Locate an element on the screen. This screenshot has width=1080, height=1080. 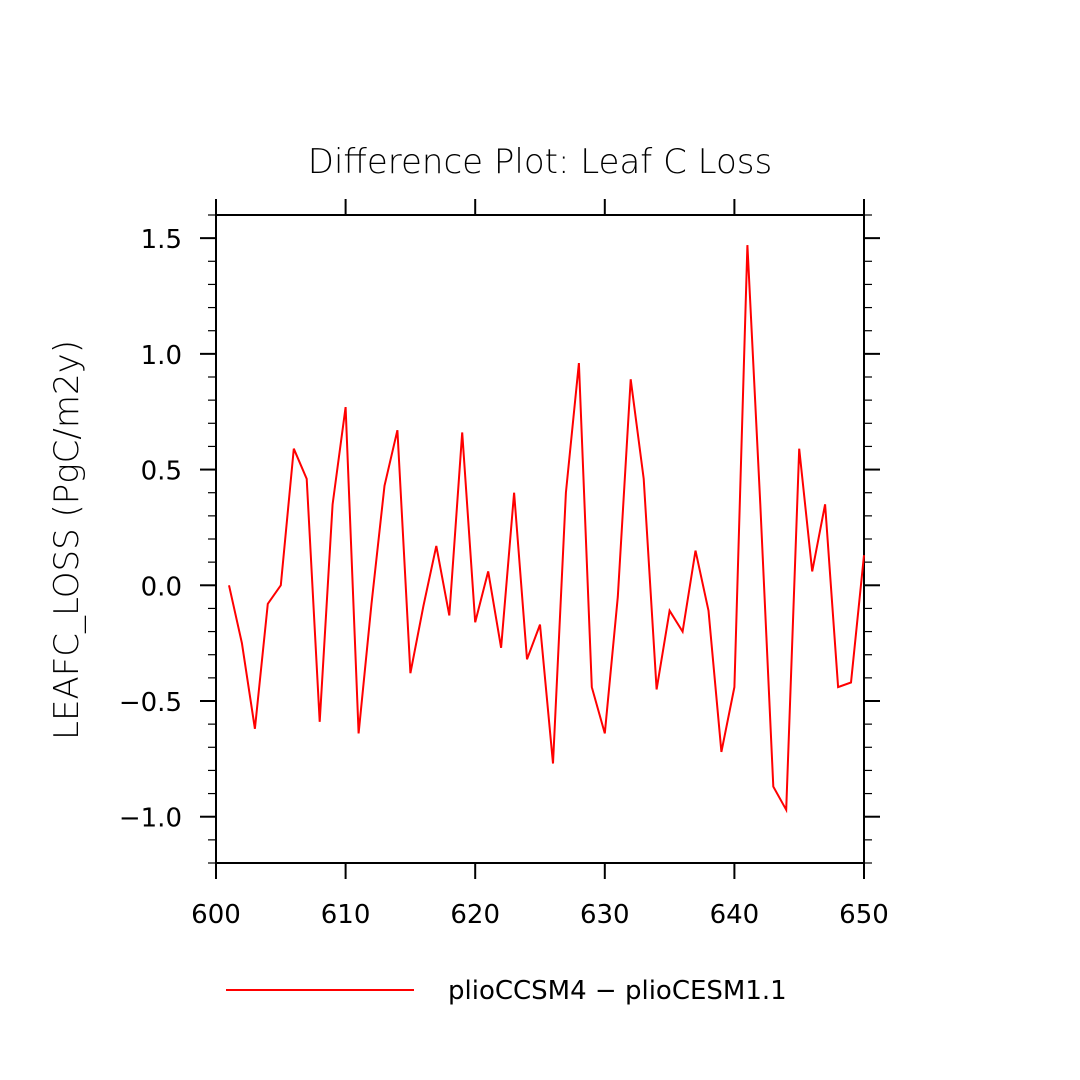
y-tick-label: −1.0 is located at coordinates (150, 819).